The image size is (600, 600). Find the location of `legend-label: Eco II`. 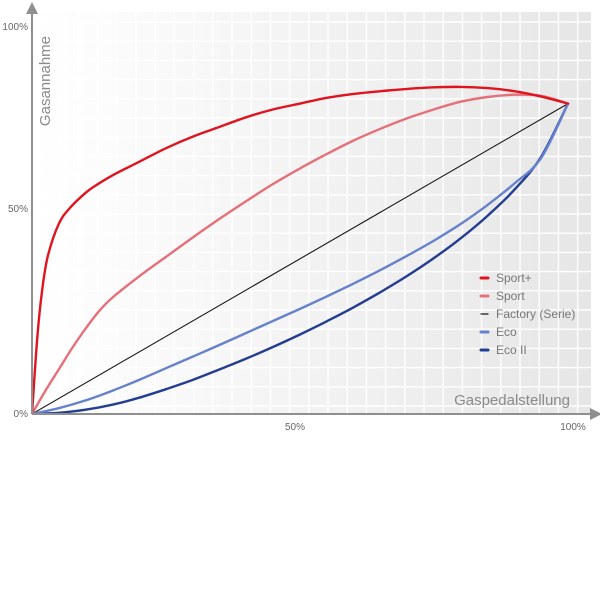

legend-label: Eco II is located at coordinates (511, 350).